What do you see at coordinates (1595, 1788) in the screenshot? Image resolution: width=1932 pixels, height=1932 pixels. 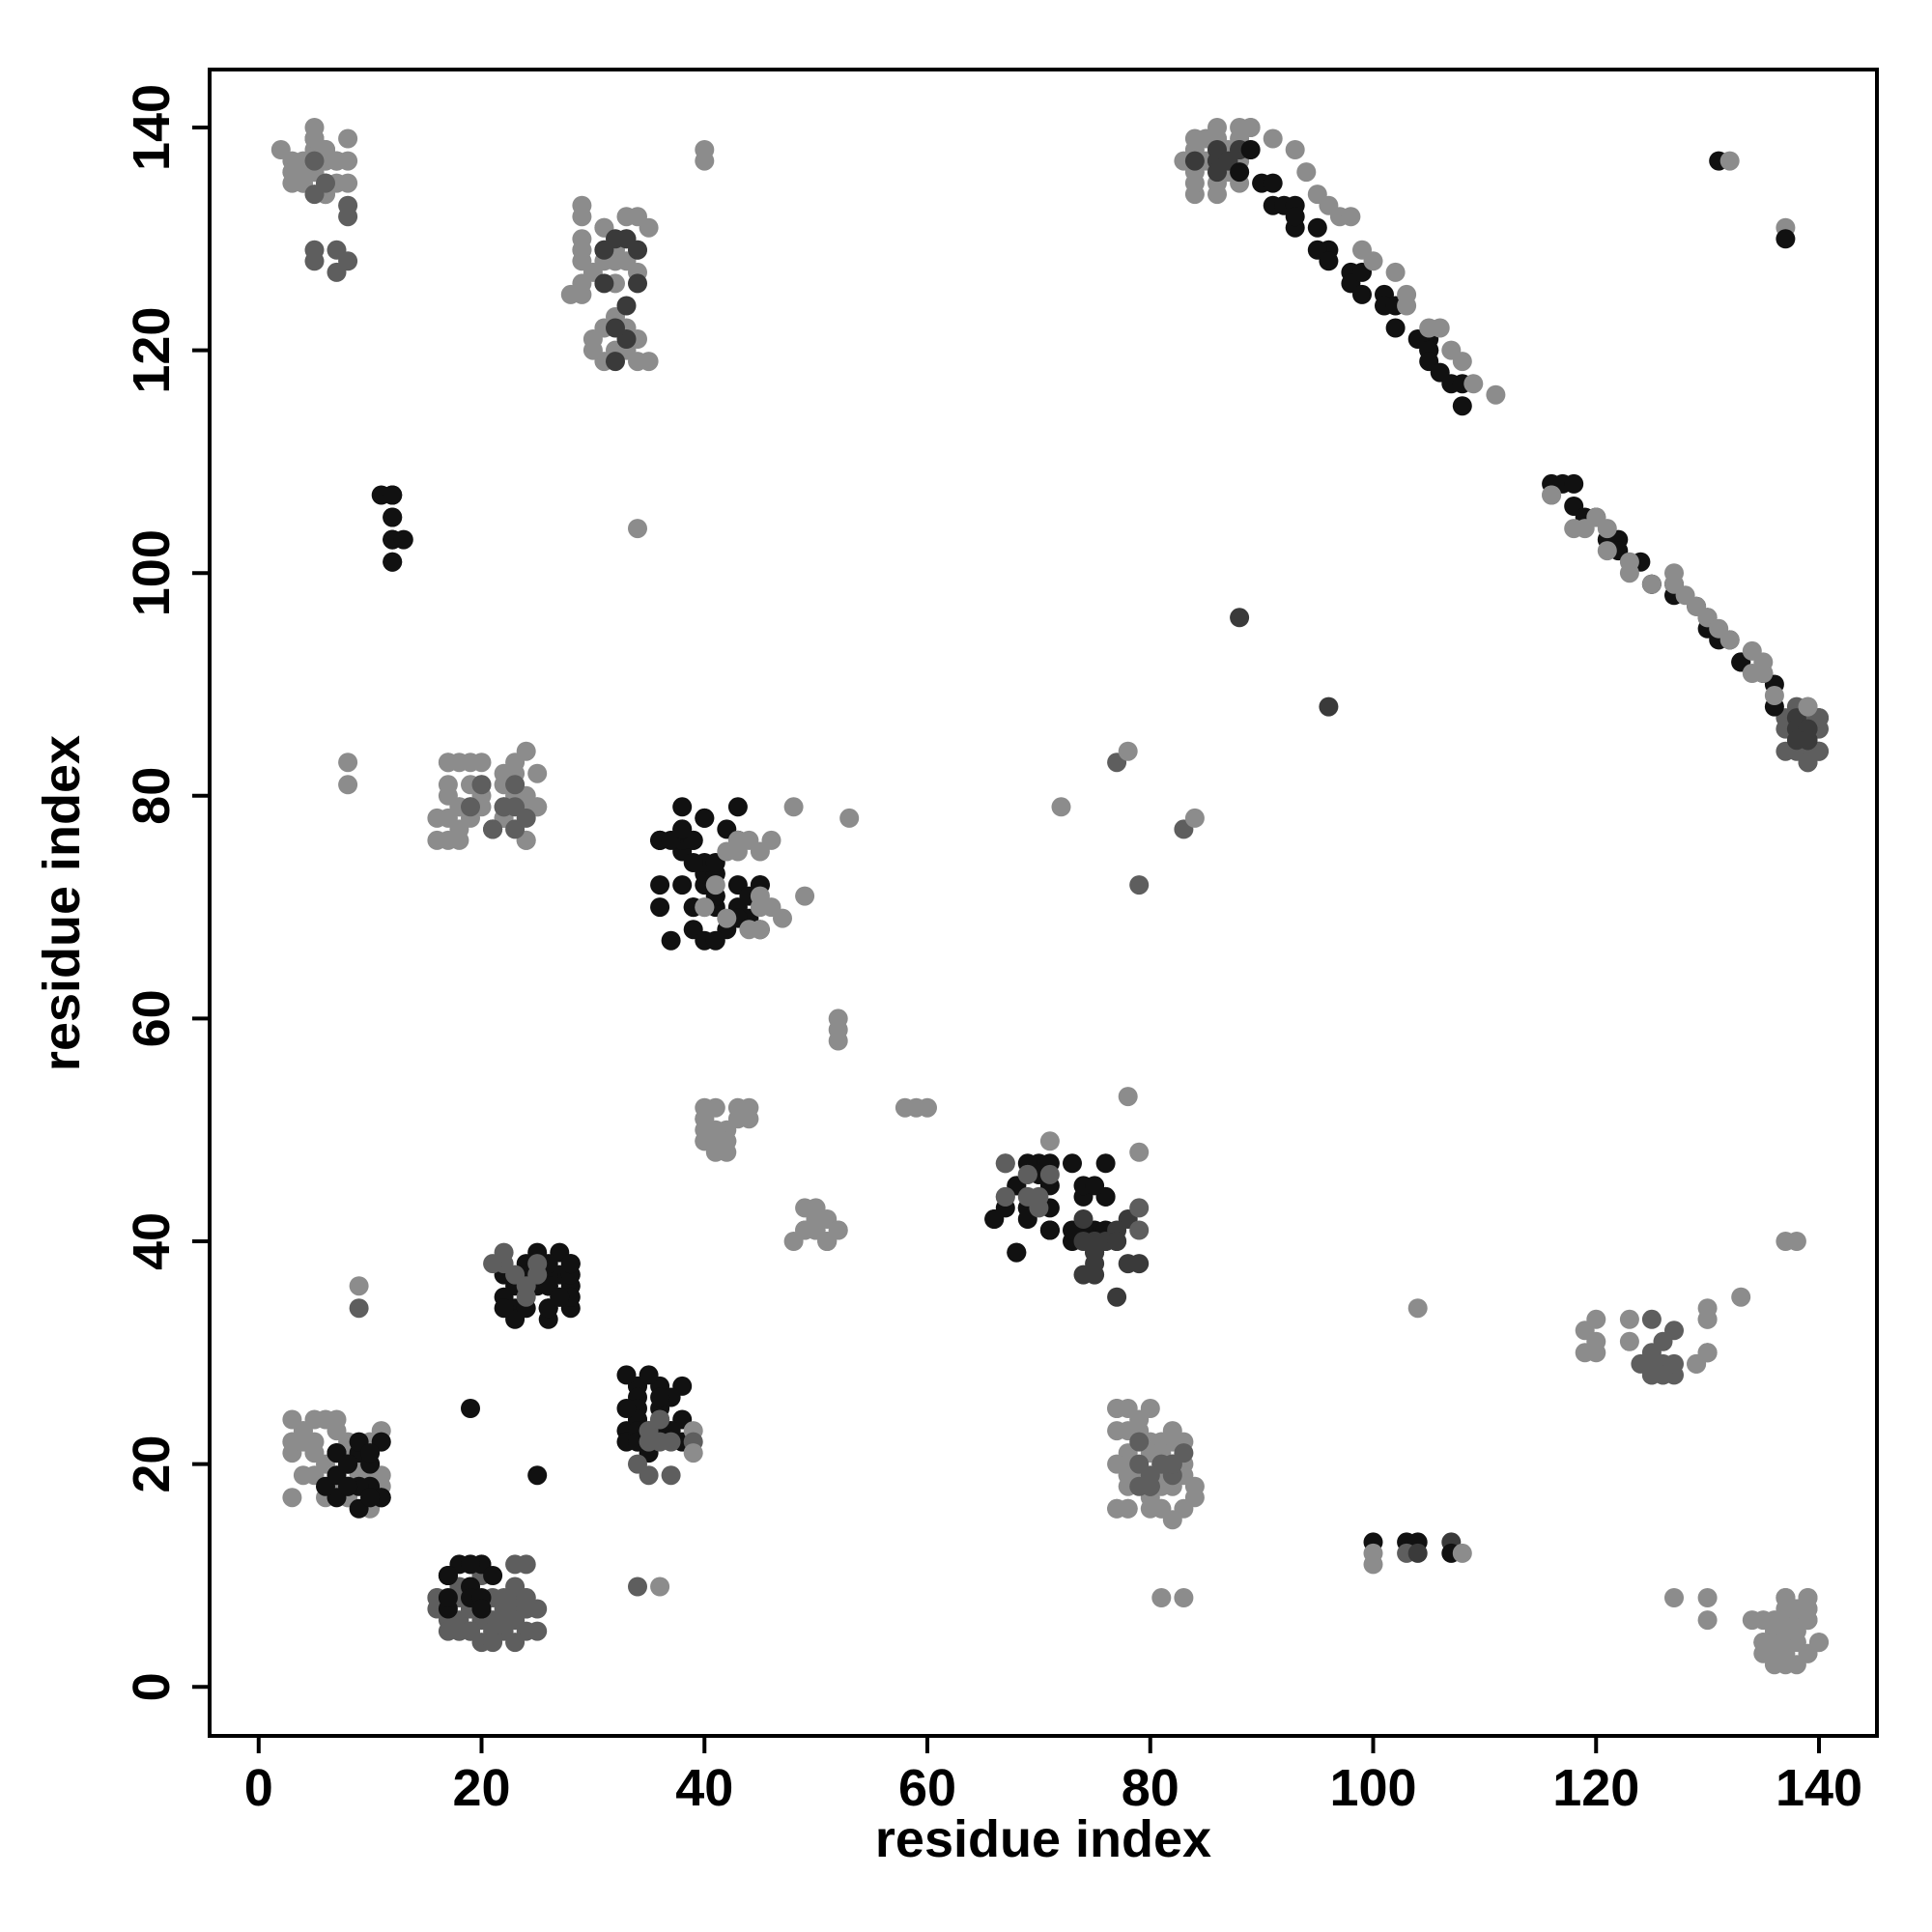 I see `x-tick-label: 120` at bounding box center [1595, 1788].